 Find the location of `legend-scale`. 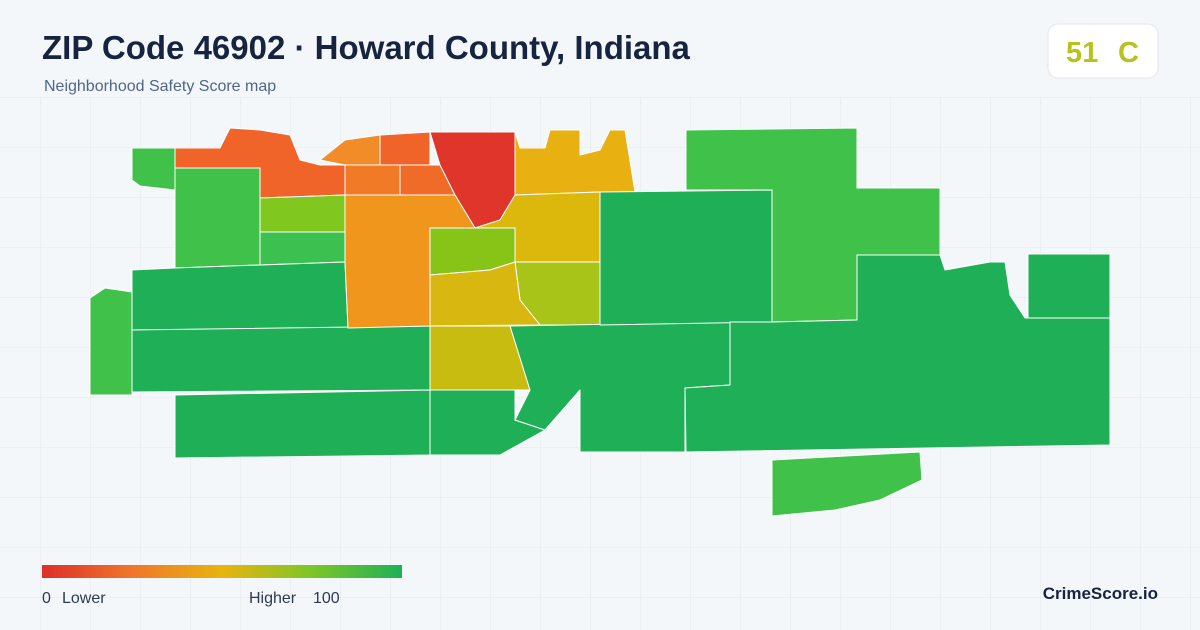

legend-scale is located at coordinates (222, 571).